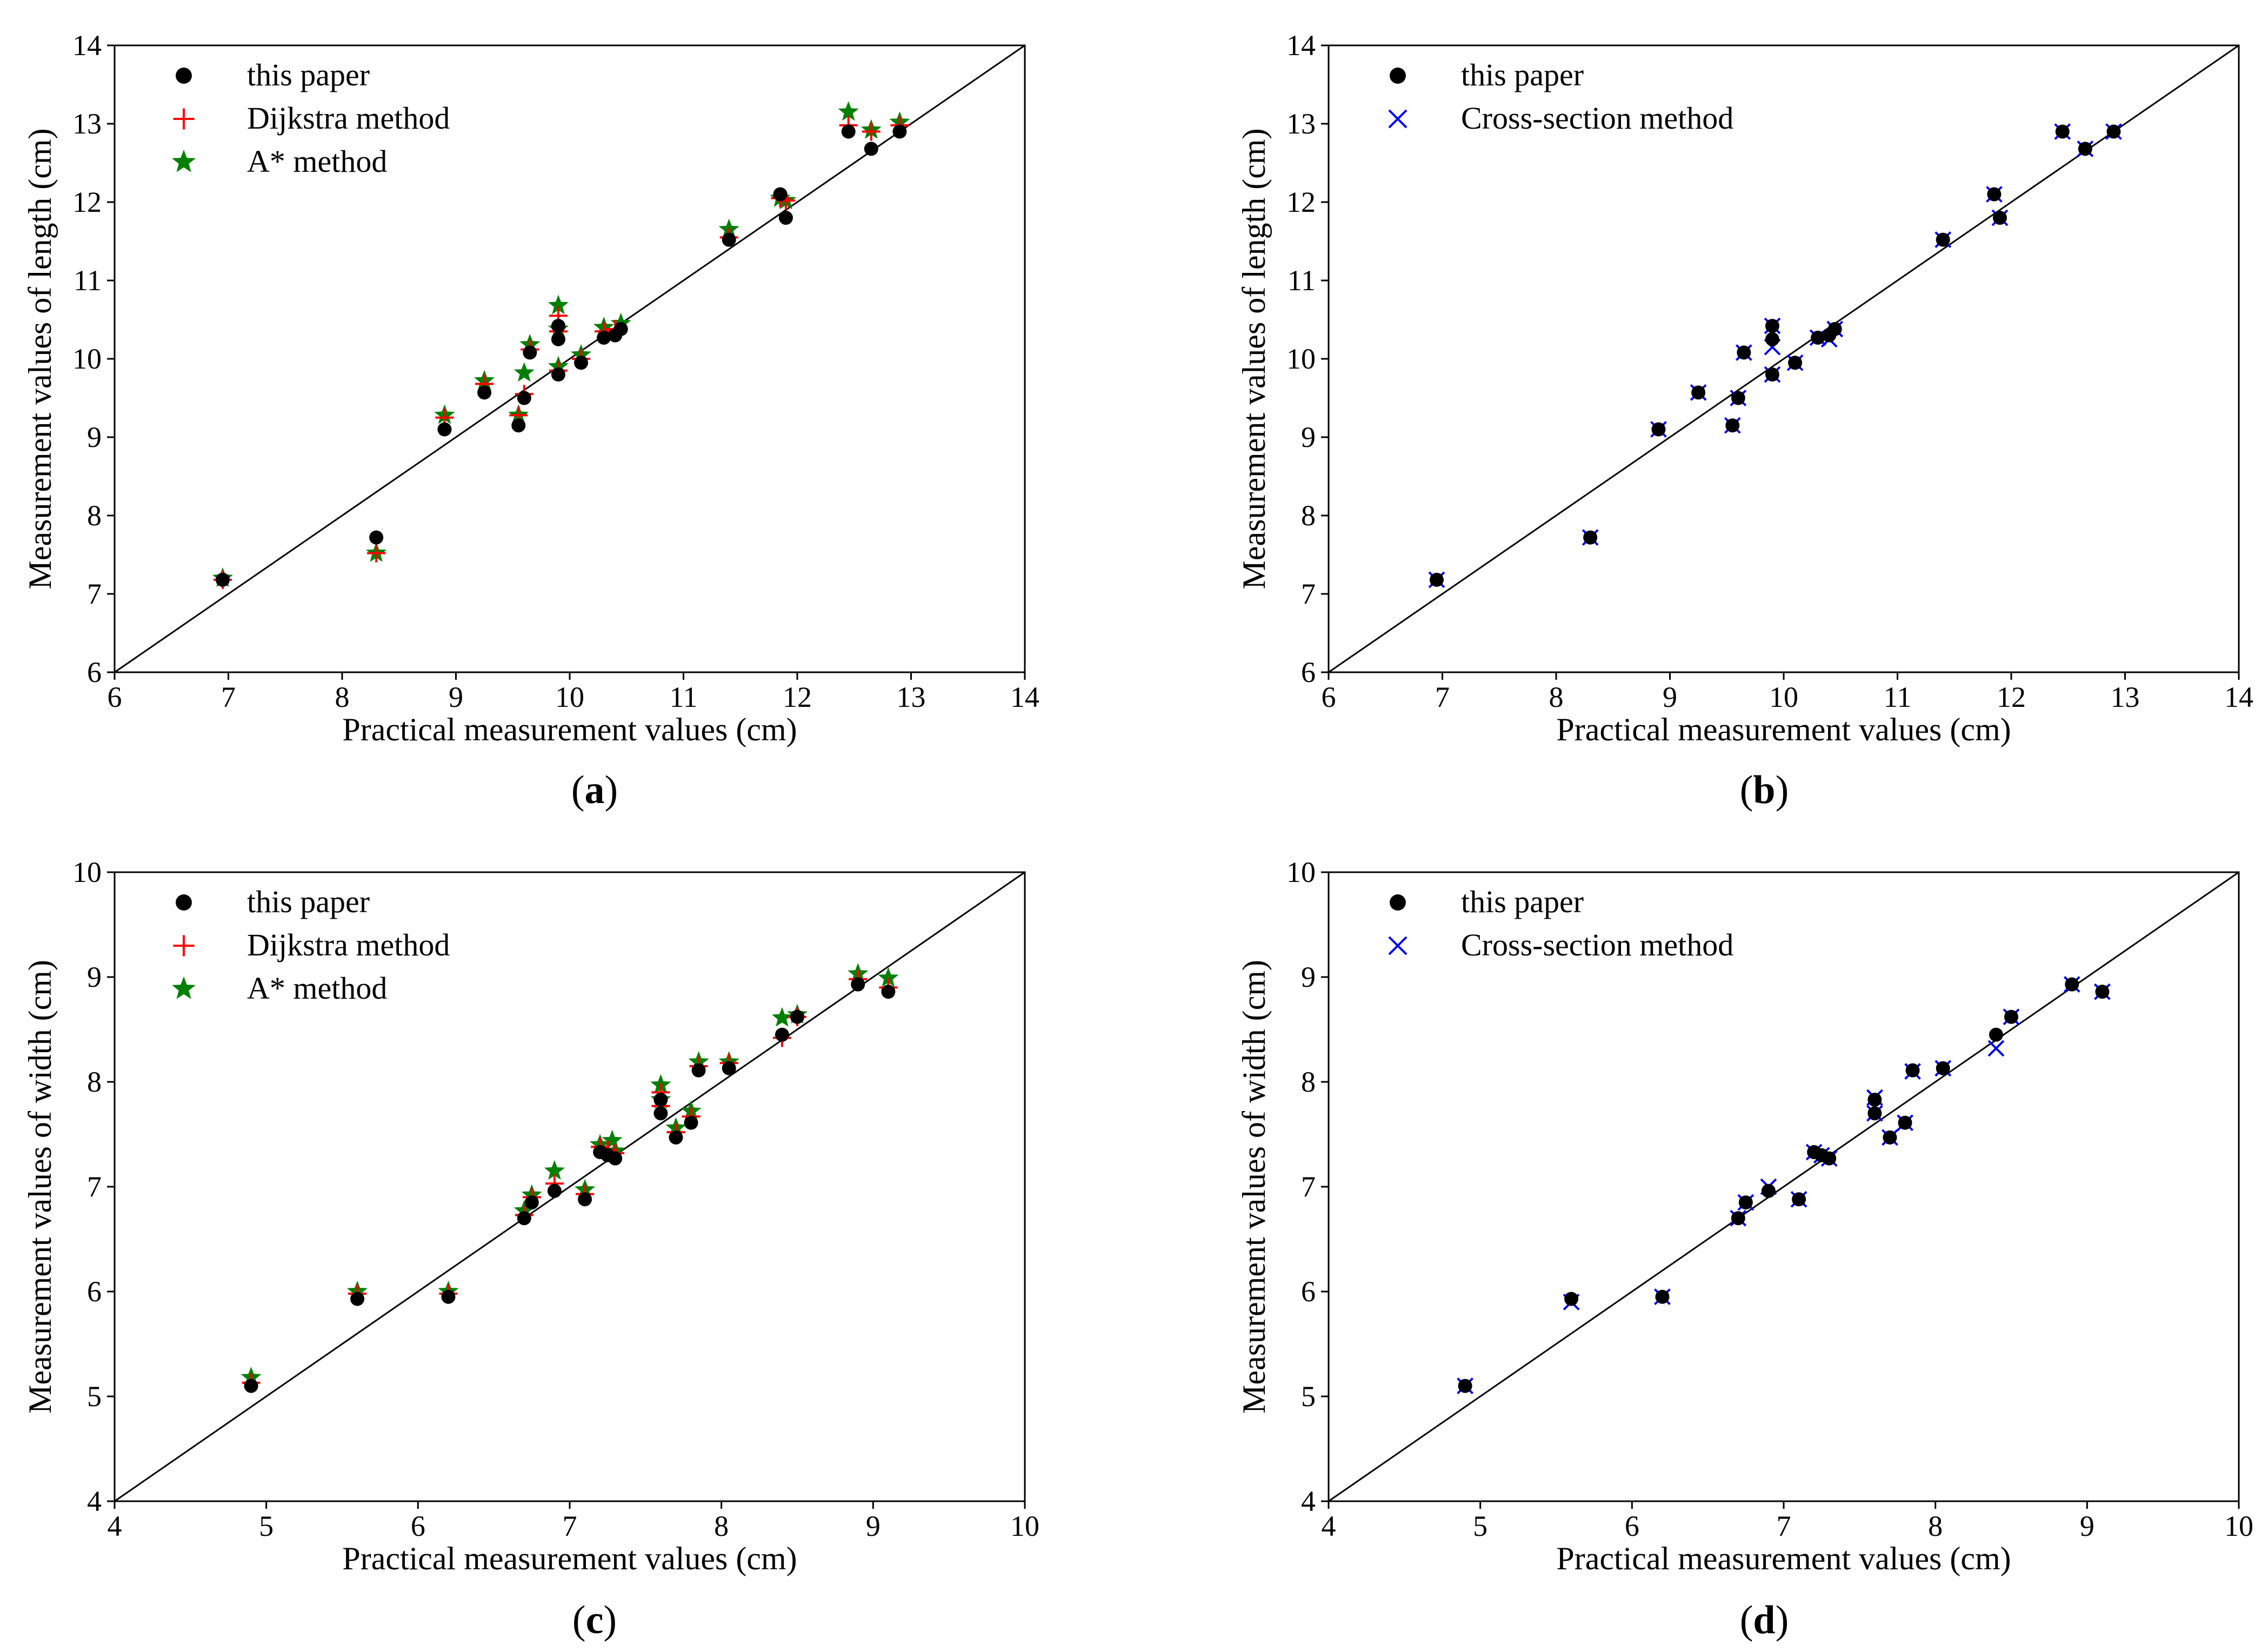 The width and height of the screenshot is (2268, 1652). What do you see at coordinates (1308, 1396) in the screenshot?
I see `y-tick-label: 5` at bounding box center [1308, 1396].